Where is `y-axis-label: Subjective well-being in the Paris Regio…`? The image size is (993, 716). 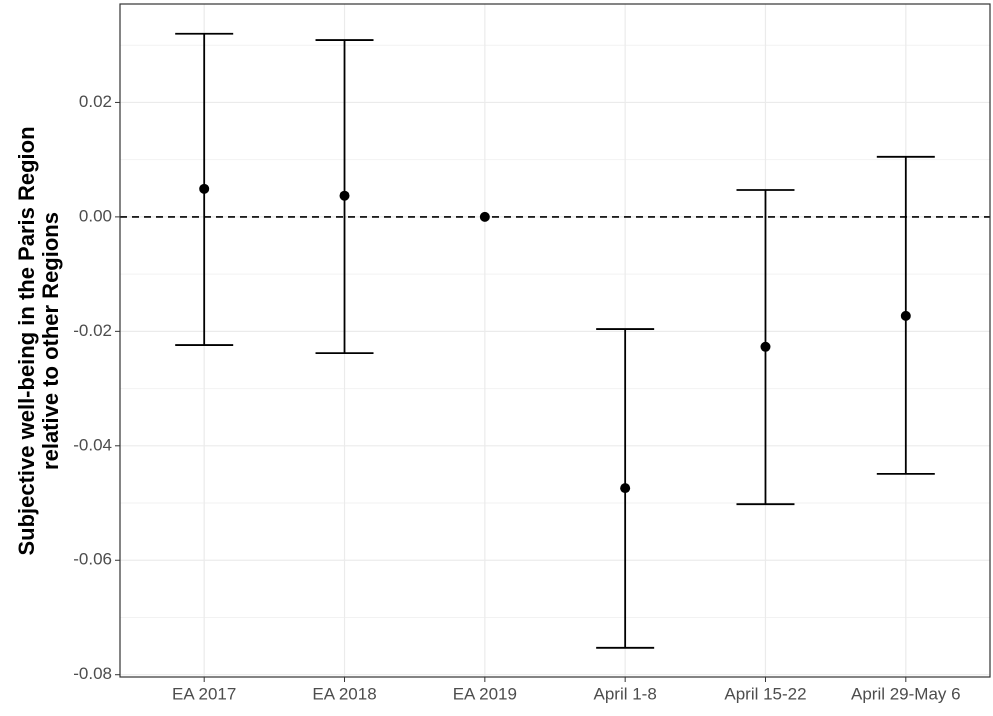 y-axis-label: Subjective well-being in the Paris Regio… is located at coordinates (38, 340).